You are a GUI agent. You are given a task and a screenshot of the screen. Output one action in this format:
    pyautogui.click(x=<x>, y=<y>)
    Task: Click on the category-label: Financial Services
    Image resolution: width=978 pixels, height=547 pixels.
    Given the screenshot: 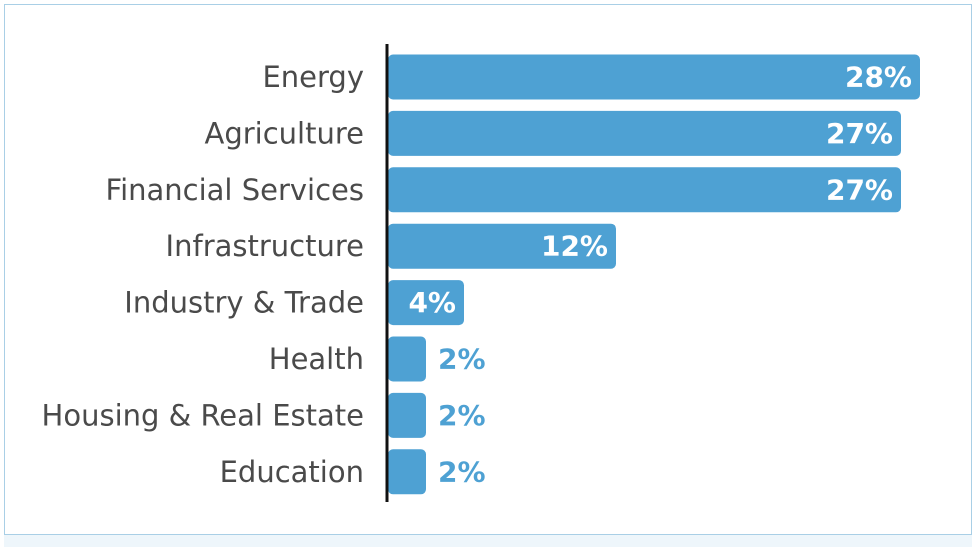 What is the action you would take?
    pyautogui.click(x=235, y=190)
    